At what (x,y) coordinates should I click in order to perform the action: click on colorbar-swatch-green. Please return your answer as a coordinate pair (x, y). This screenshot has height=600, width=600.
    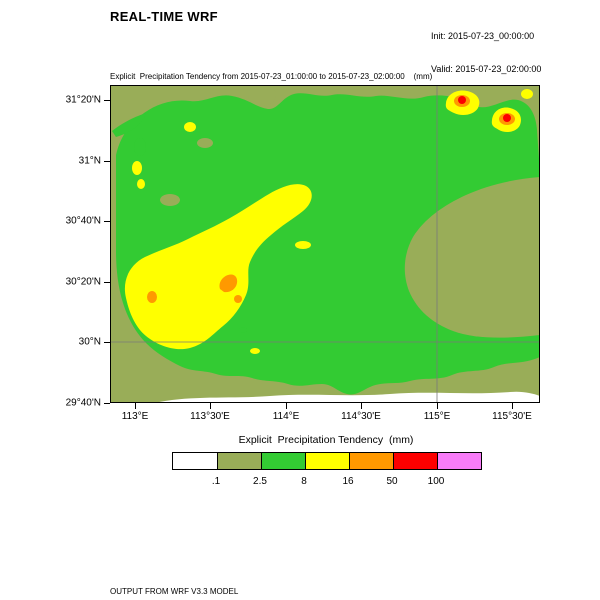
    Looking at the image, I should click on (283, 461).